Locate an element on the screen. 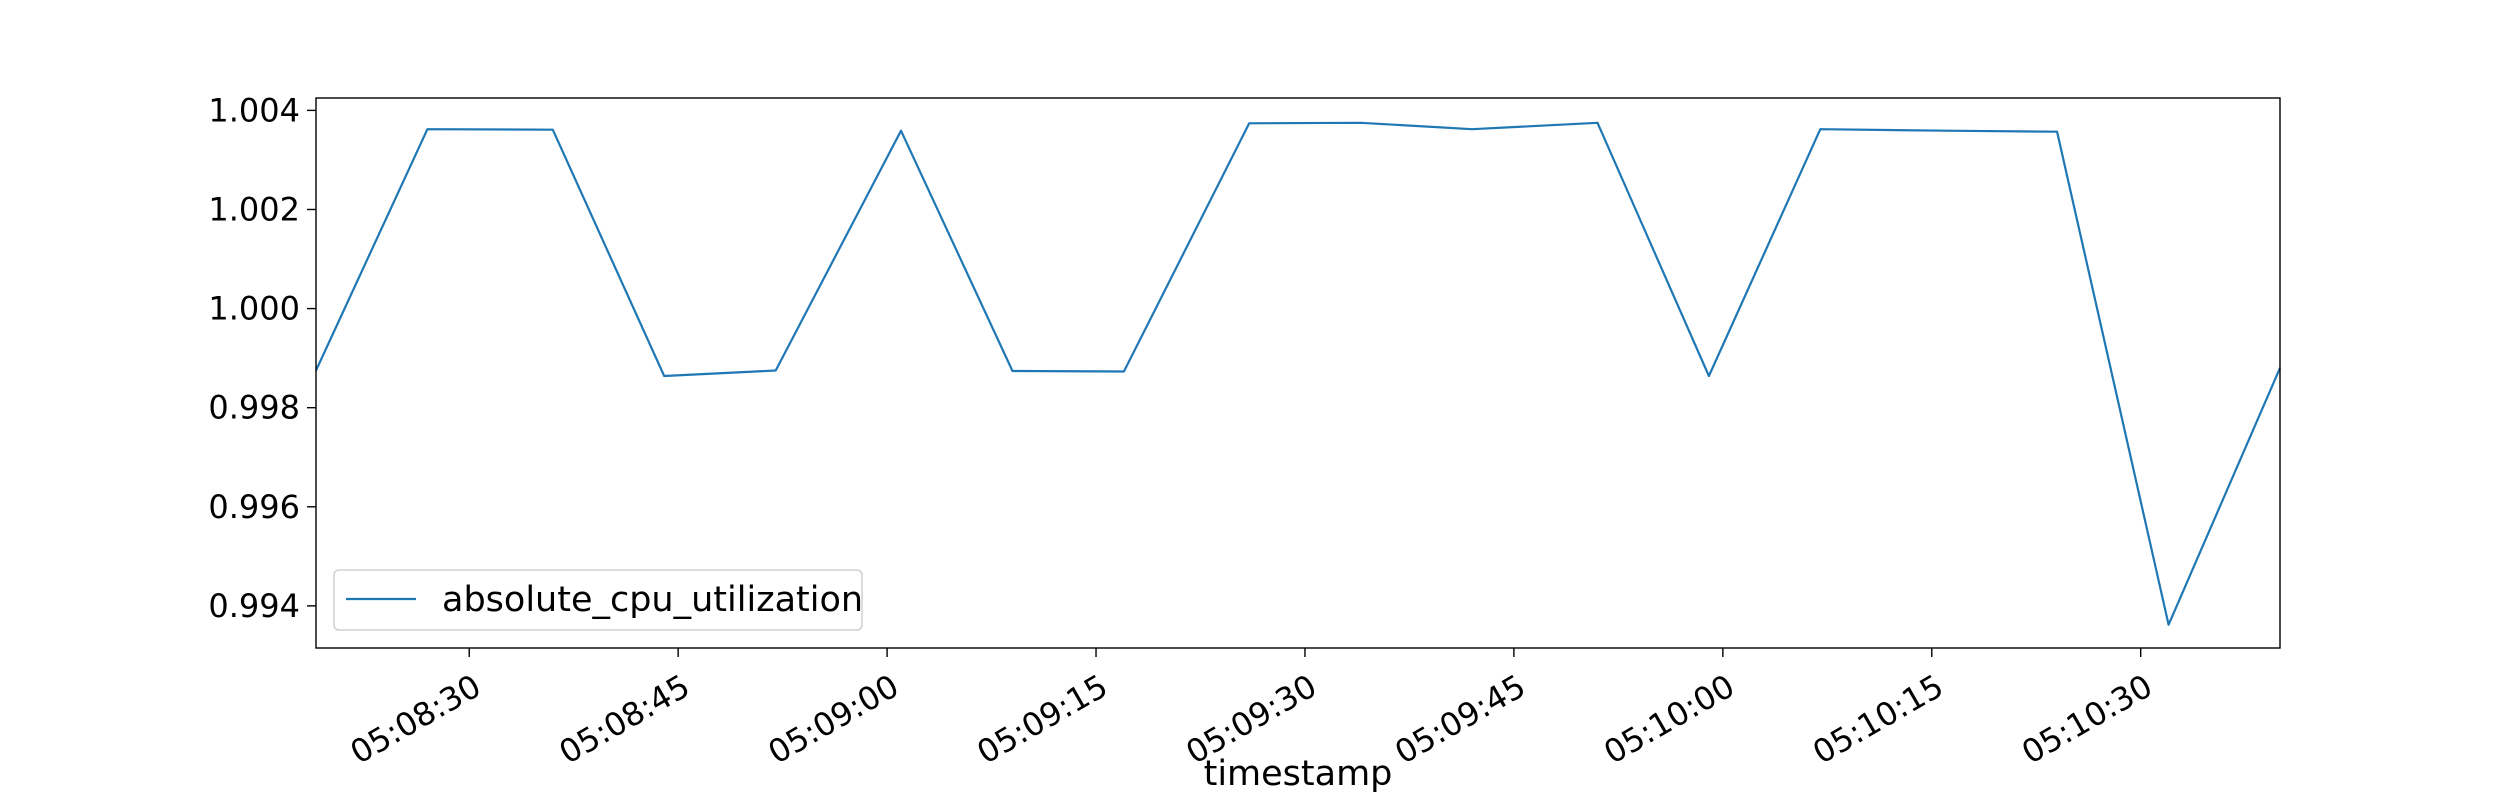 This screenshot has height=800, width=2500. y-tick-label: 0.998 is located at coordinates (254, 408).